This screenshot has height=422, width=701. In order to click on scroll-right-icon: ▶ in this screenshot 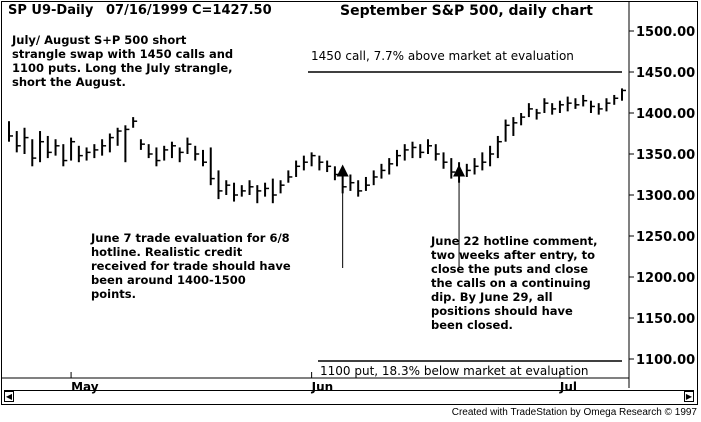, I will do `click(689, 396)`.